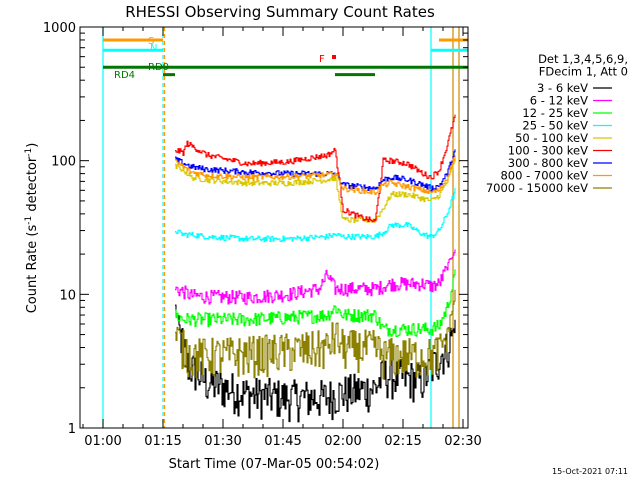 This screenshot has height=480, width=640. Describe the element at coordinates (583, 59) in the screenshot. I see `legend-header-0: Det 1,3,4,5,6,9,` at that location.